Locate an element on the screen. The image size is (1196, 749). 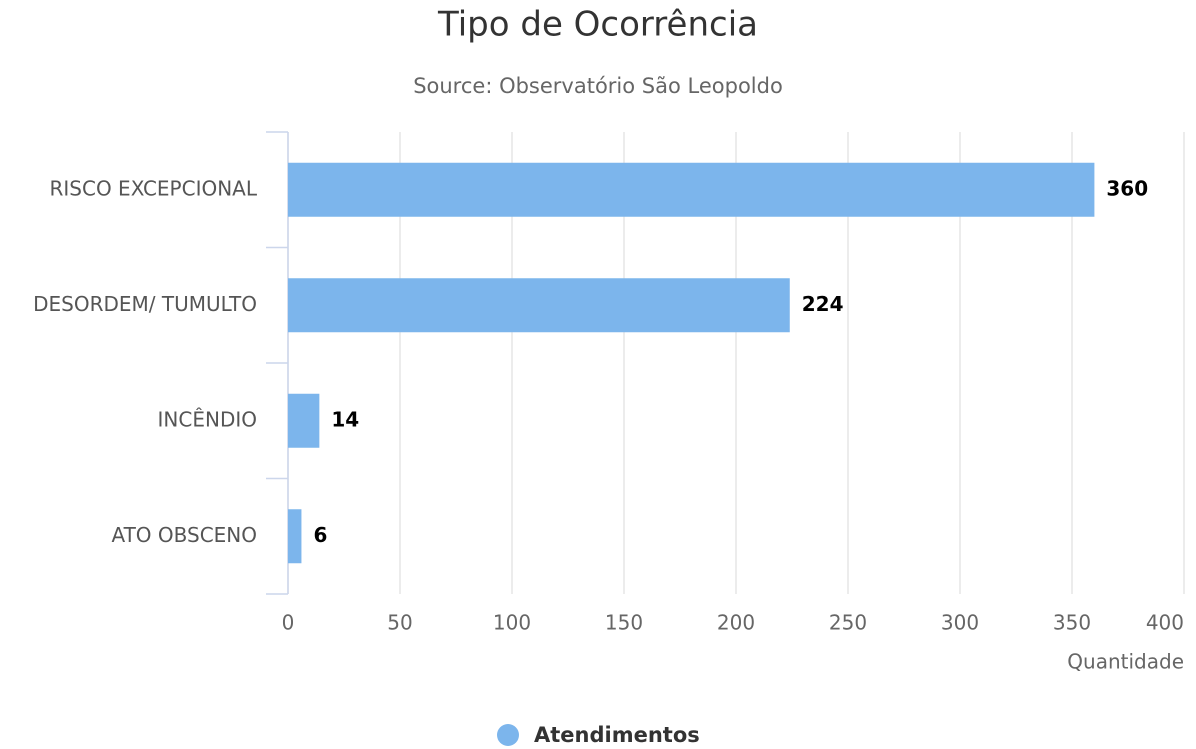
legend-marker is located at coordinates (508, 735).